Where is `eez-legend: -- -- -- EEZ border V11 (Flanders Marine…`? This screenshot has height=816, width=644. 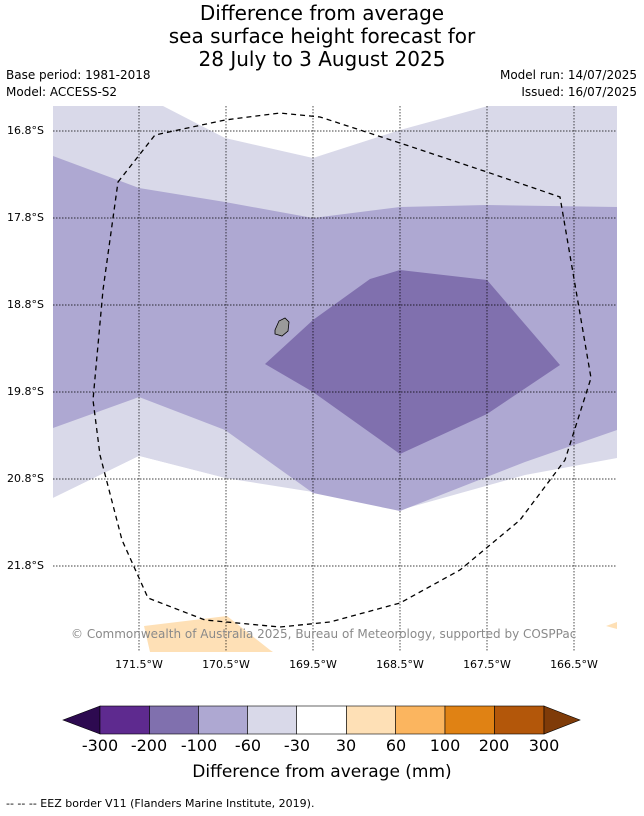 eez-legend: -- -- -- EEZ border V11 (Flanders Marine… is located at coordinates (160, 803).